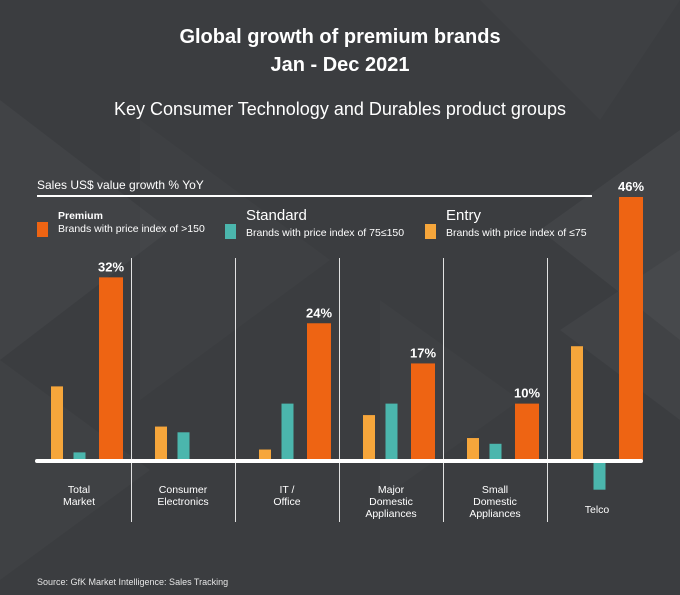 This screenshot has width=680, height=595. Describe the element at coordinates (495, 502) in the screenshot. I see `category-label-4: Domestic` at that location.